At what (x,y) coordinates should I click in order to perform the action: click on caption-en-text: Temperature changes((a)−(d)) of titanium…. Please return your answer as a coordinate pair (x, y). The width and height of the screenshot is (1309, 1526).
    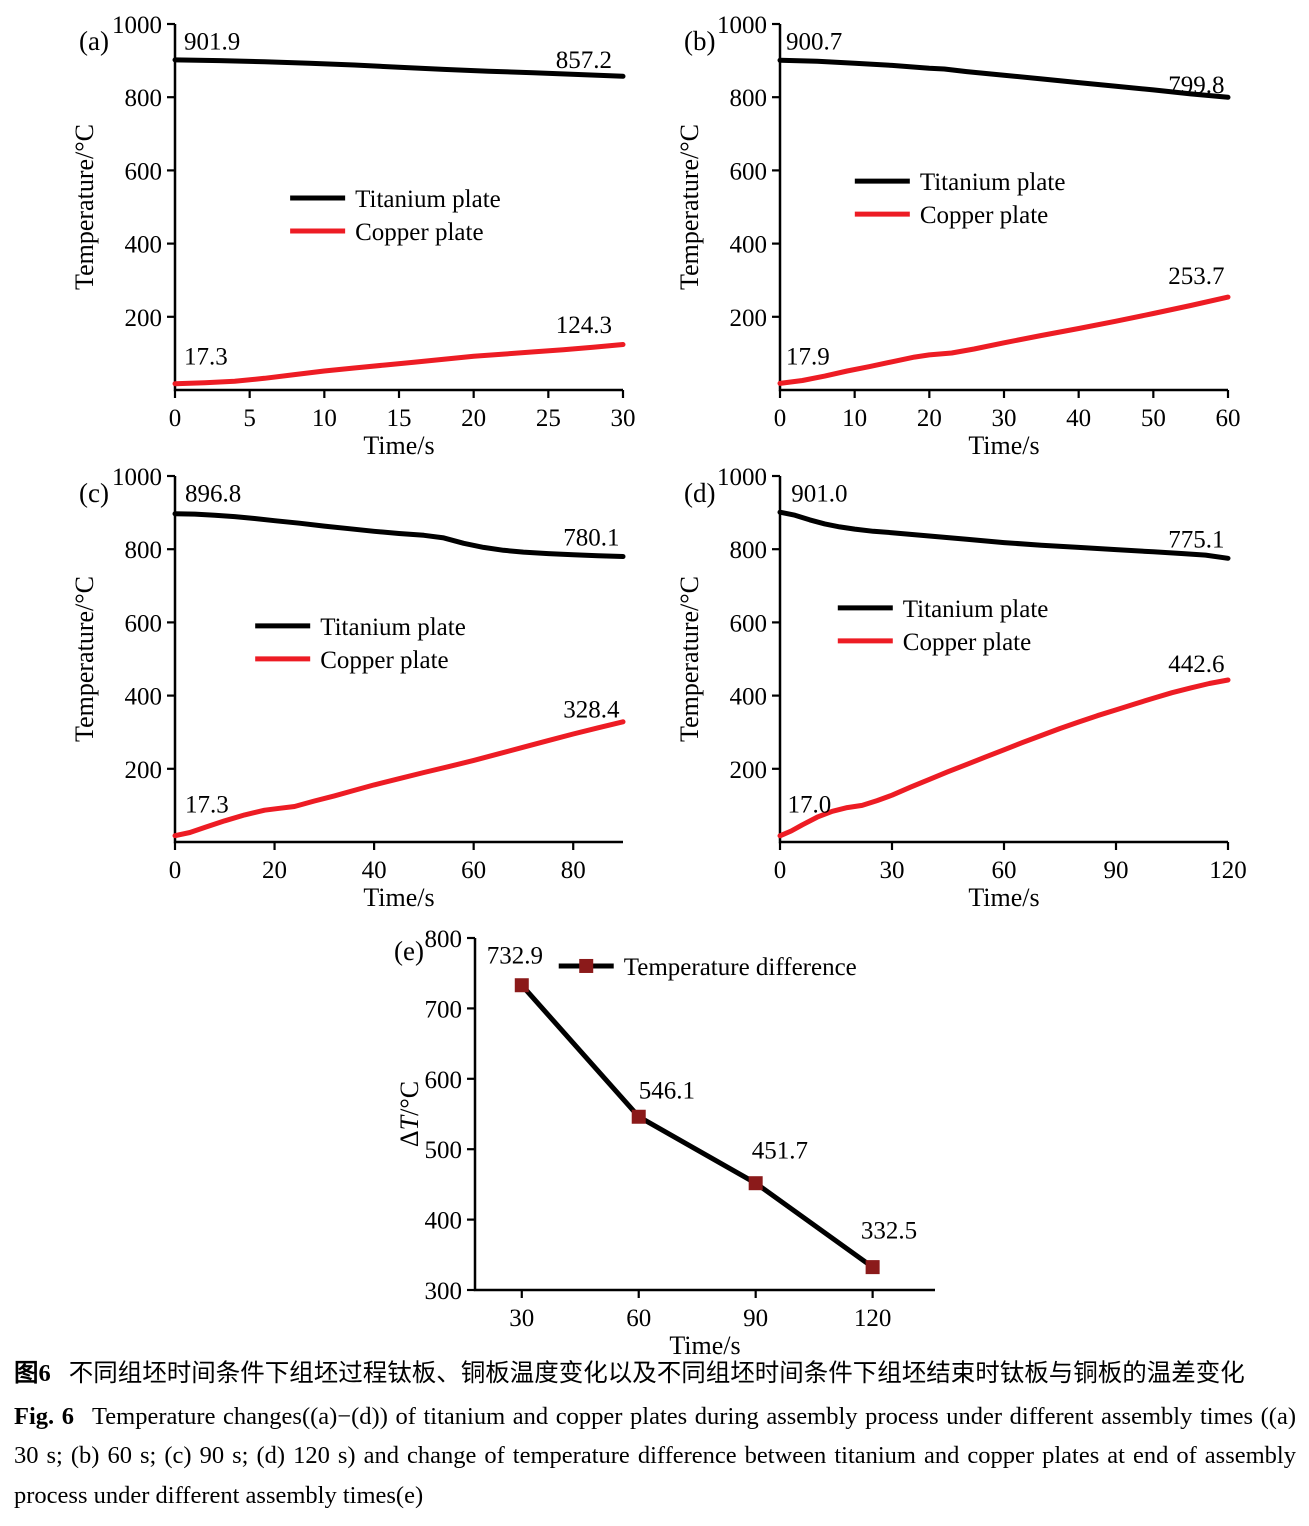
    Looking at the image, I should click on (655, 1456).